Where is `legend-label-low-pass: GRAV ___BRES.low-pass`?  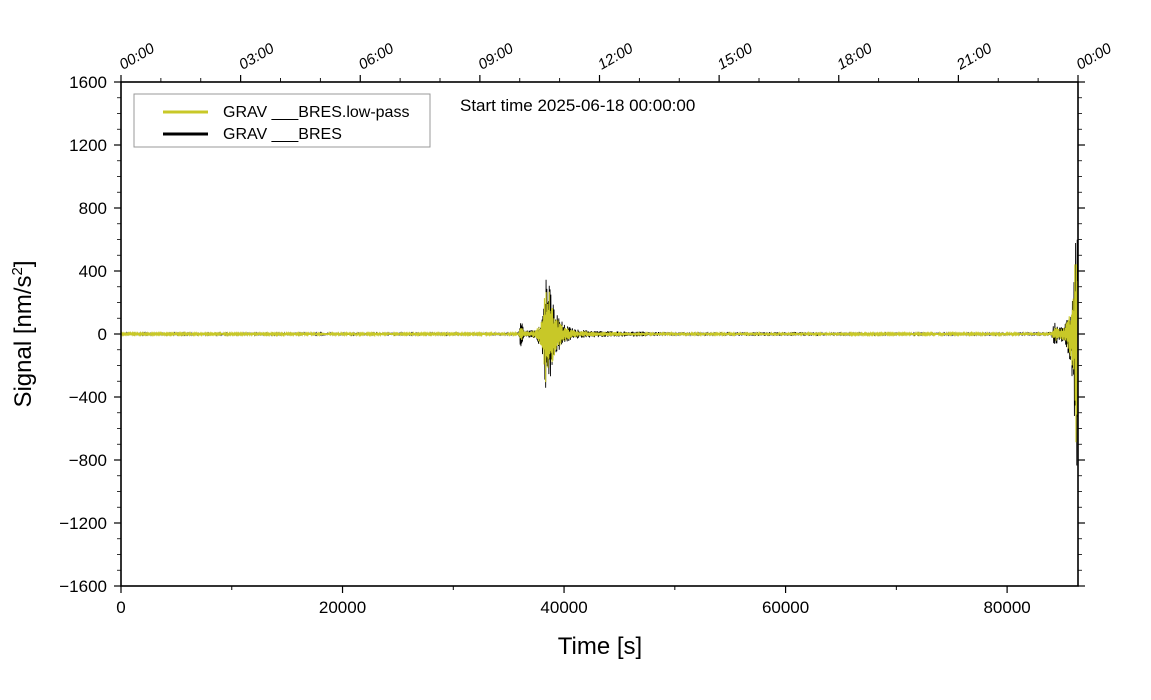
legend-label-low-pass: GRAV ___BRES.low-pass is located at coordinates (316, 112).